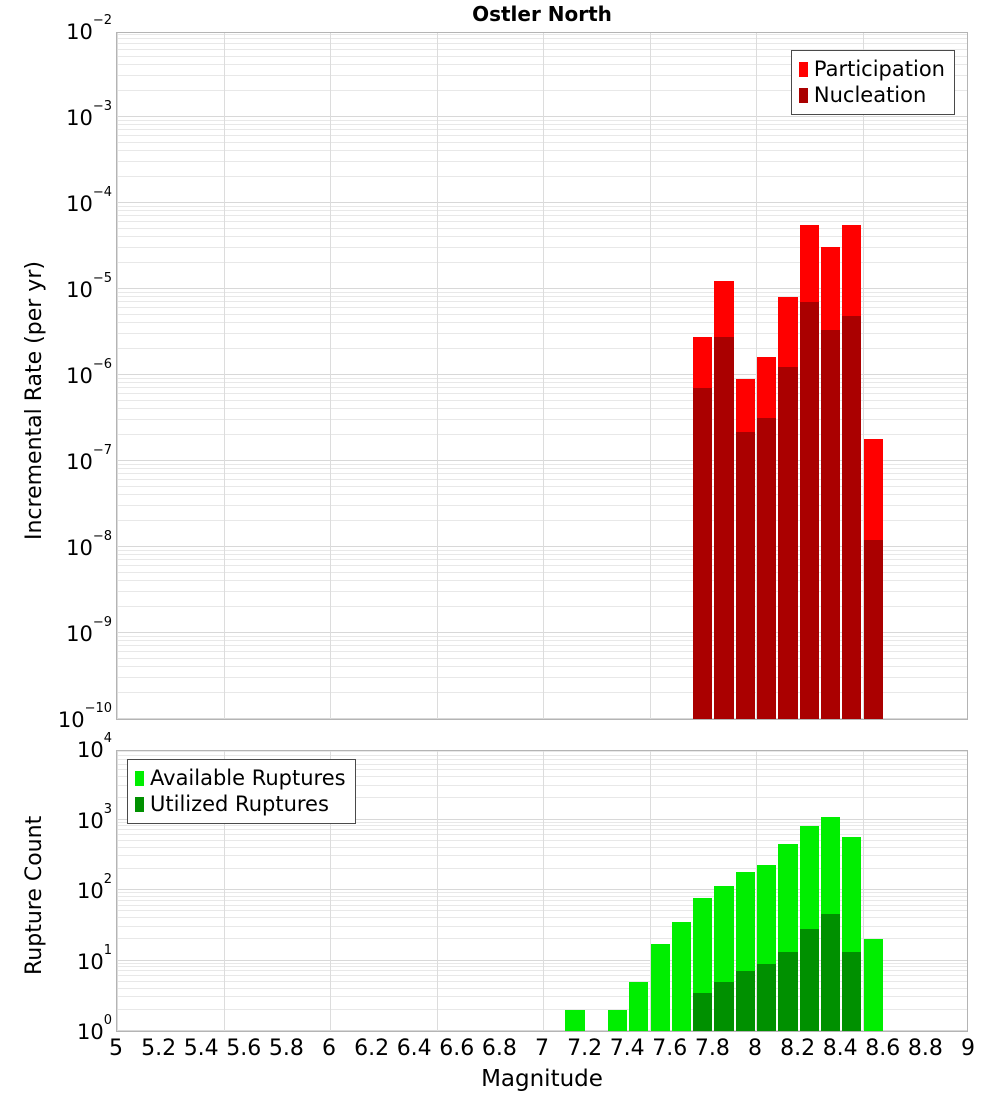  I want to click on x-axis-tick-label: 6.6, so click(457, 1048).